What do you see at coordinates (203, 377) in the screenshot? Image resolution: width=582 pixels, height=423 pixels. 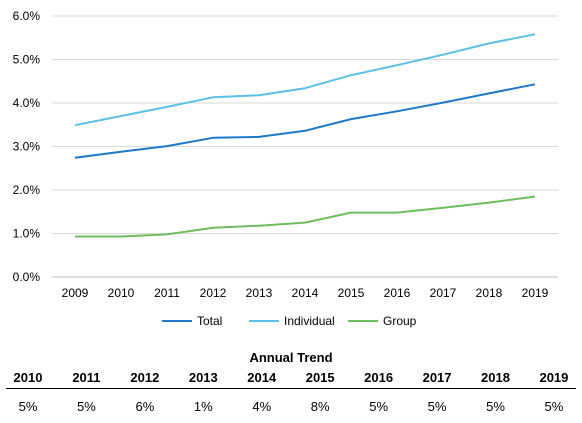 I see `trend-year: 2013` at bounding box center [203, 377].